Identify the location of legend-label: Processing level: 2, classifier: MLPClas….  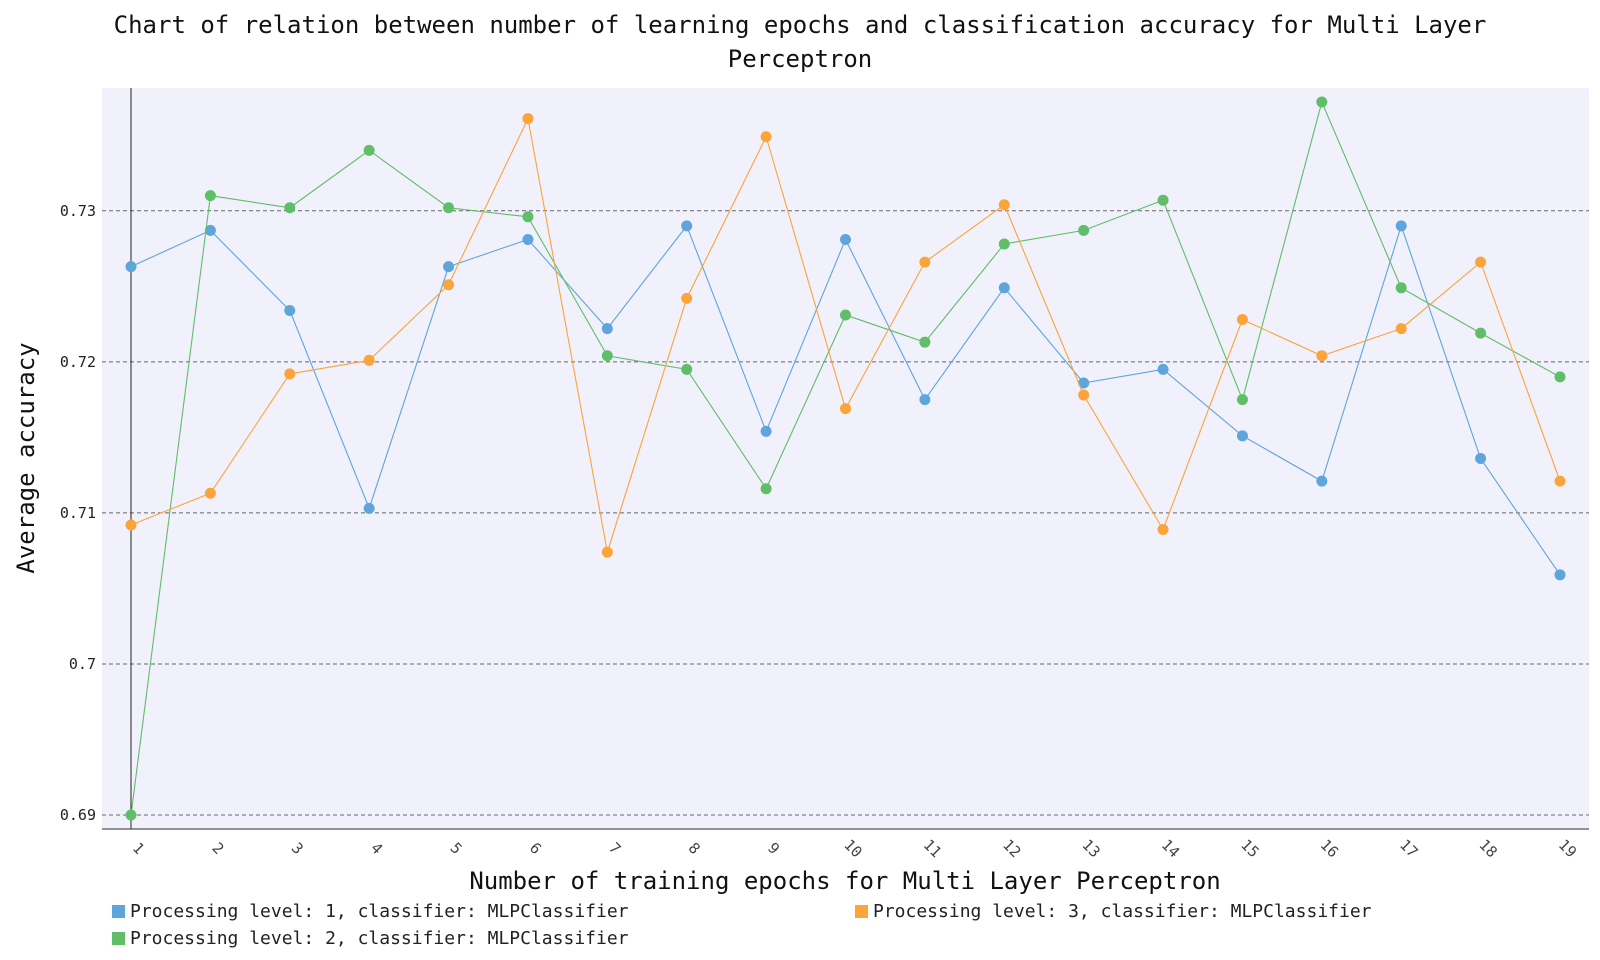
(379, 938).